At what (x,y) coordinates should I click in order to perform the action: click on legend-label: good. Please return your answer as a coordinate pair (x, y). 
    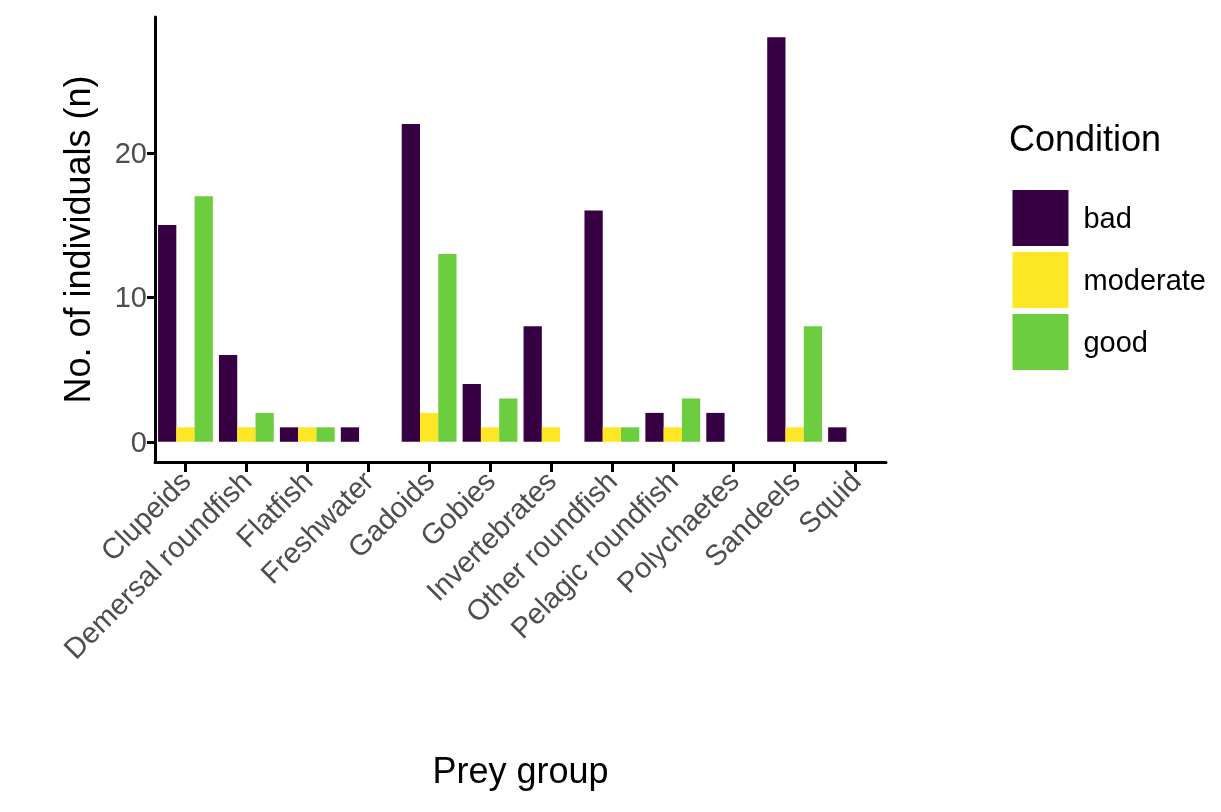
    Looking at the image, I should click on (1115, 342).